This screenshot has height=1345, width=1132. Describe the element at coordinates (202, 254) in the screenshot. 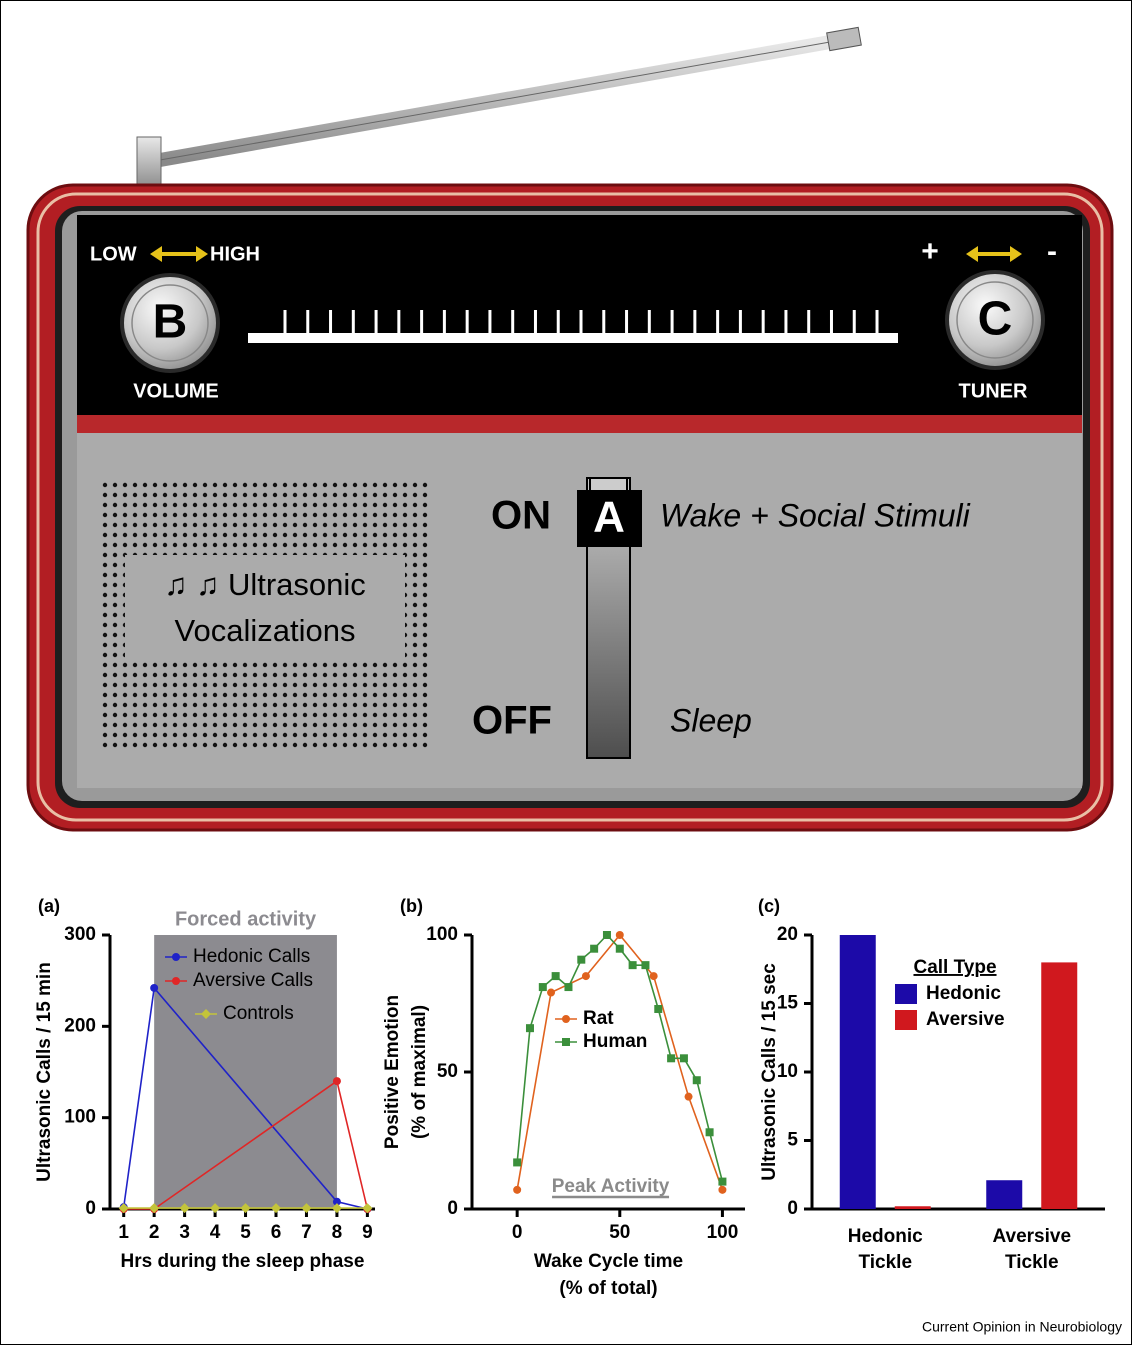

I see `arrow-head` at that location.